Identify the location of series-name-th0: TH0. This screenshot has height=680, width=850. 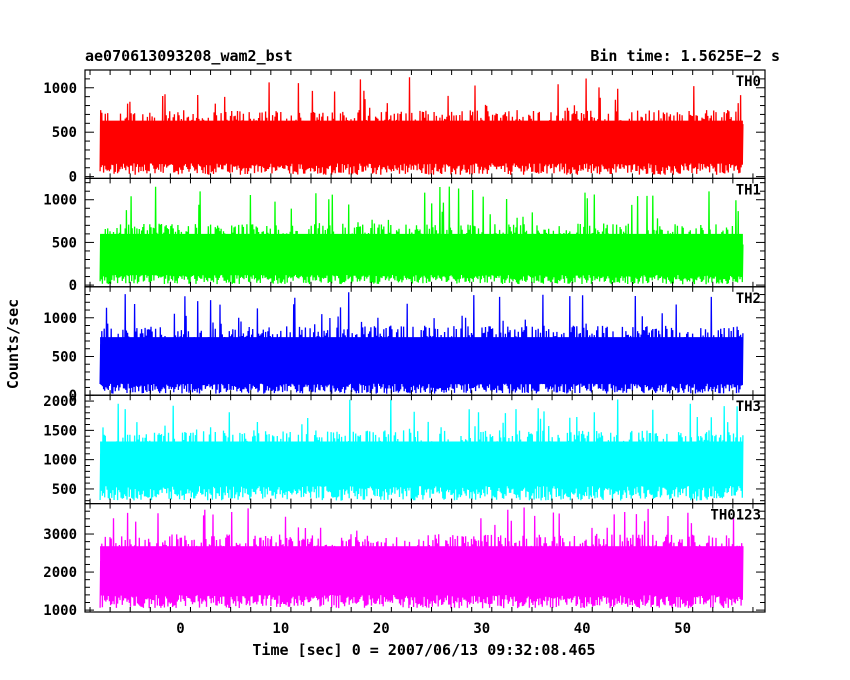
(748, 82).